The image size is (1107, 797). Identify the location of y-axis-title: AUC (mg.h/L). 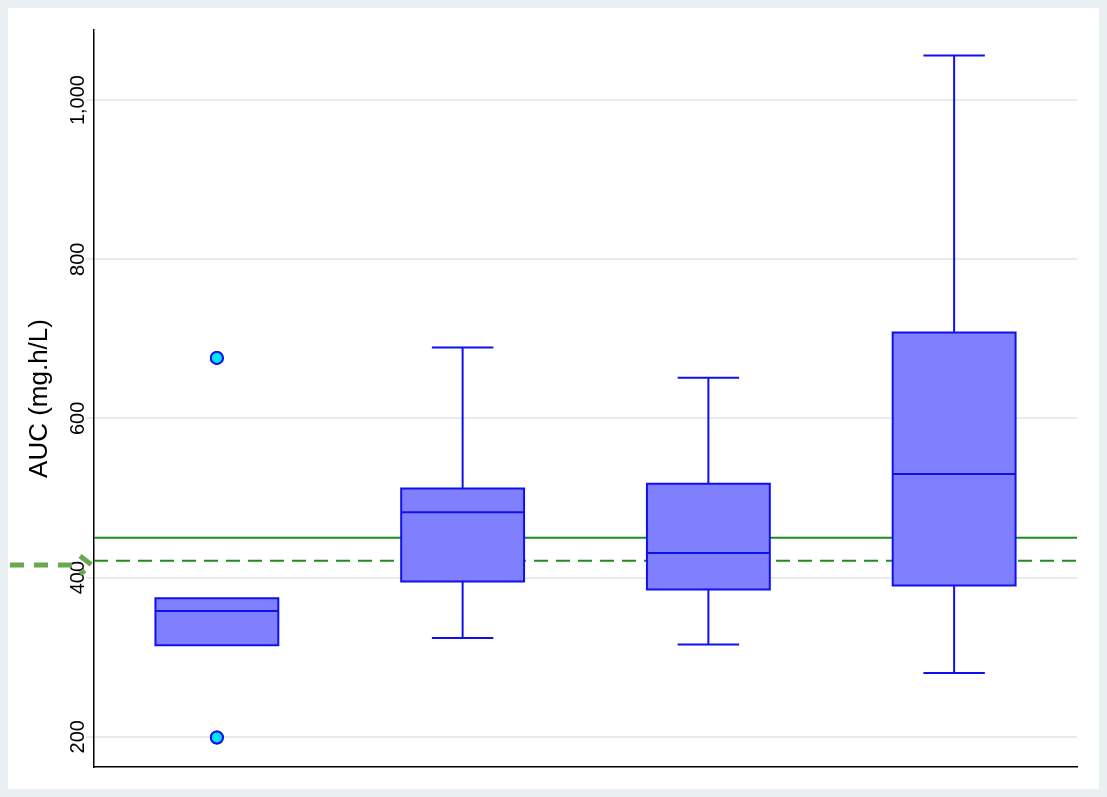
(37, 398).